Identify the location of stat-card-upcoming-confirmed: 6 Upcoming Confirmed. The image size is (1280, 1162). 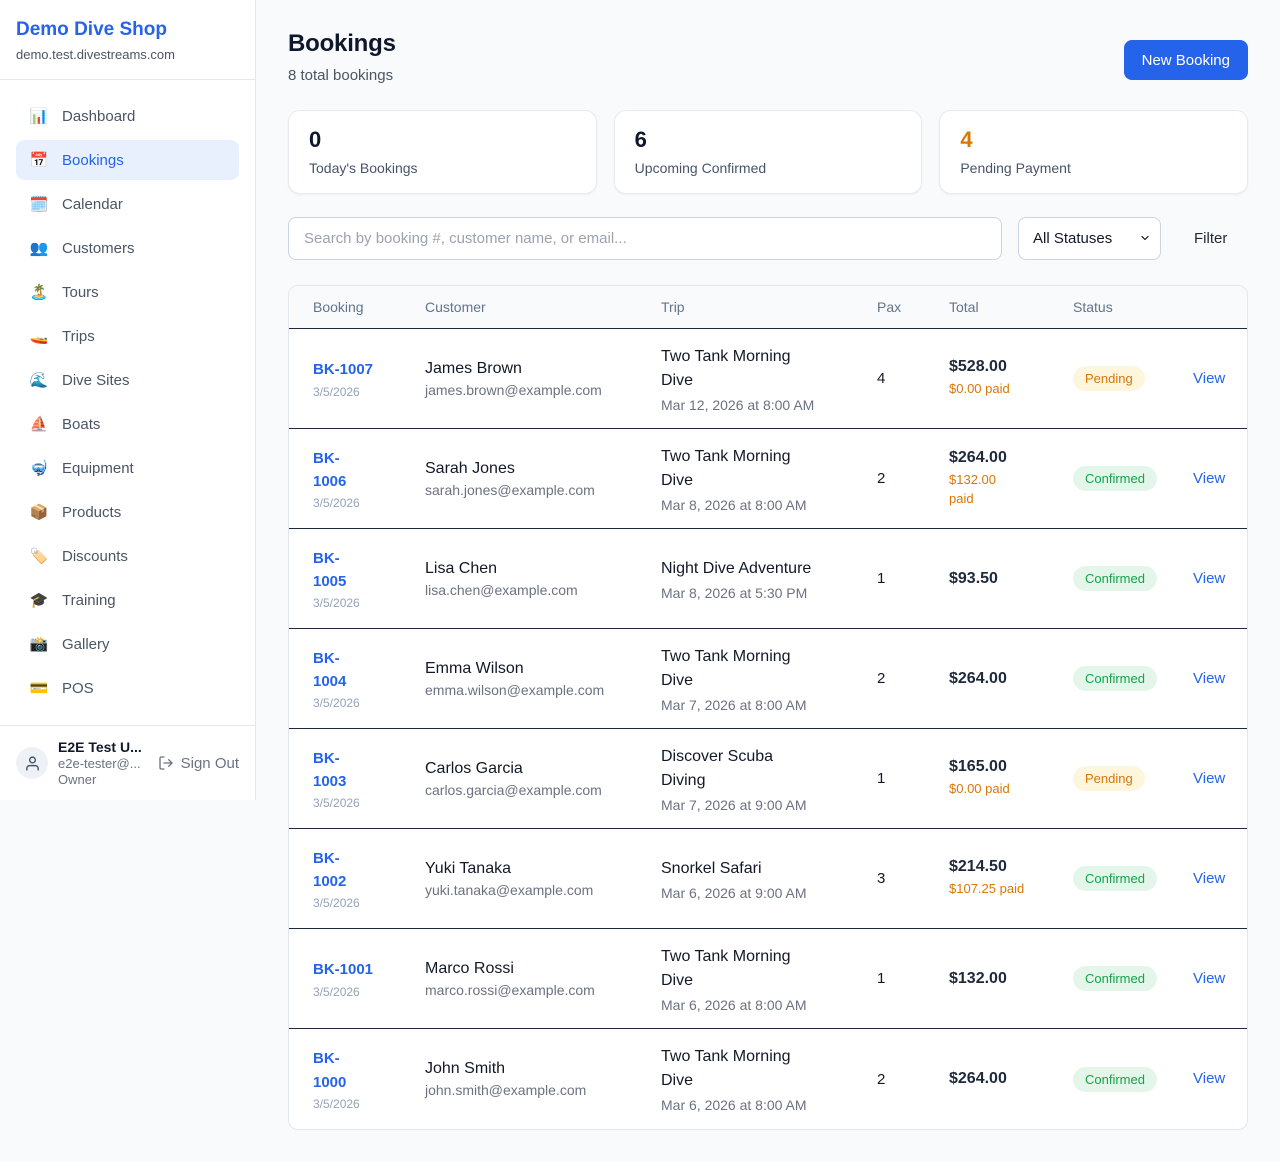
(768, 152).